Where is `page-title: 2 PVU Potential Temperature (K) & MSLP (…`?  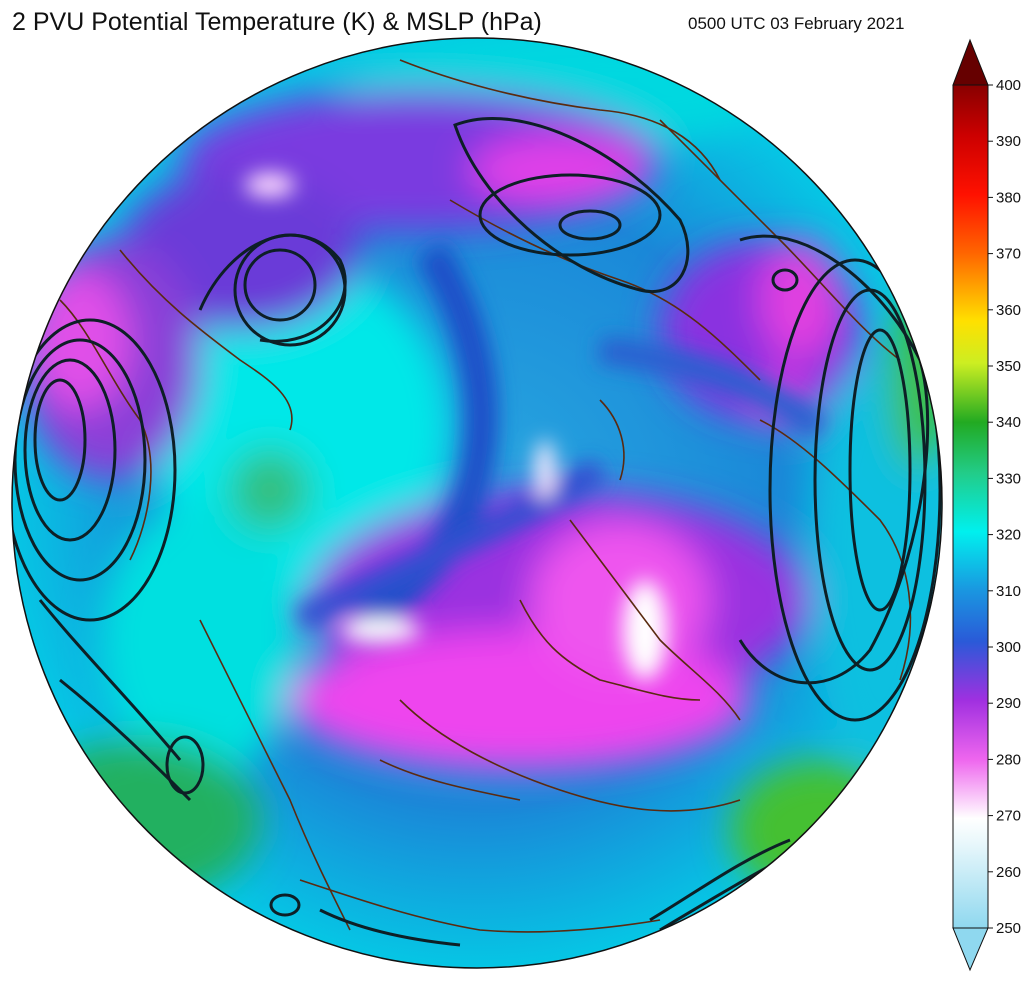 page-title: 2 PVU Potential Temperature (K) & MSLP (… is located at coordinates (277, 22).